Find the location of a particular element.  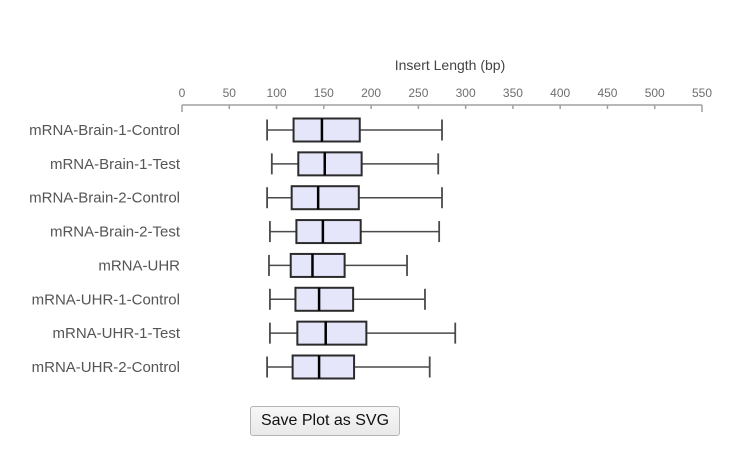

category-label: mRNA-Brain-2-Control is located at coordinates (104, 198).